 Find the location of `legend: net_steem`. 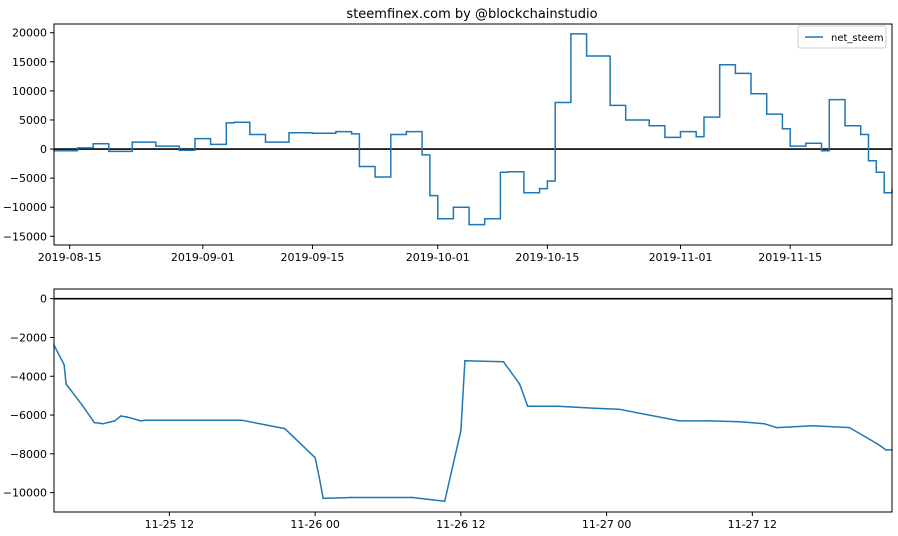

legend: net_steem is located at coordinates (842, 37).